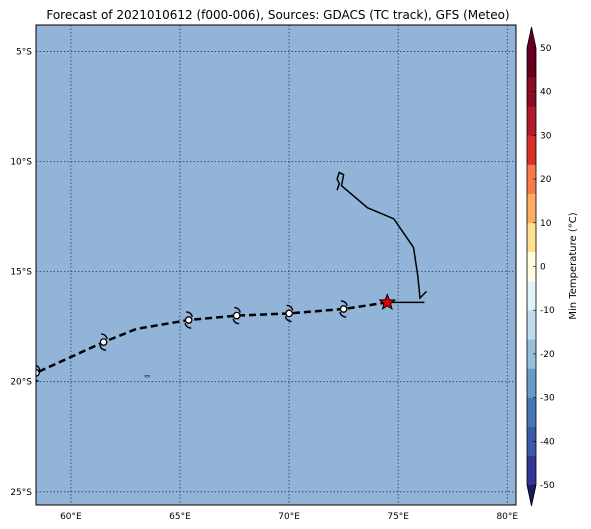  Describe the element at coordinates (180, 517) in the screenshot. I see `lon-tick-label: 65°E` at that location.